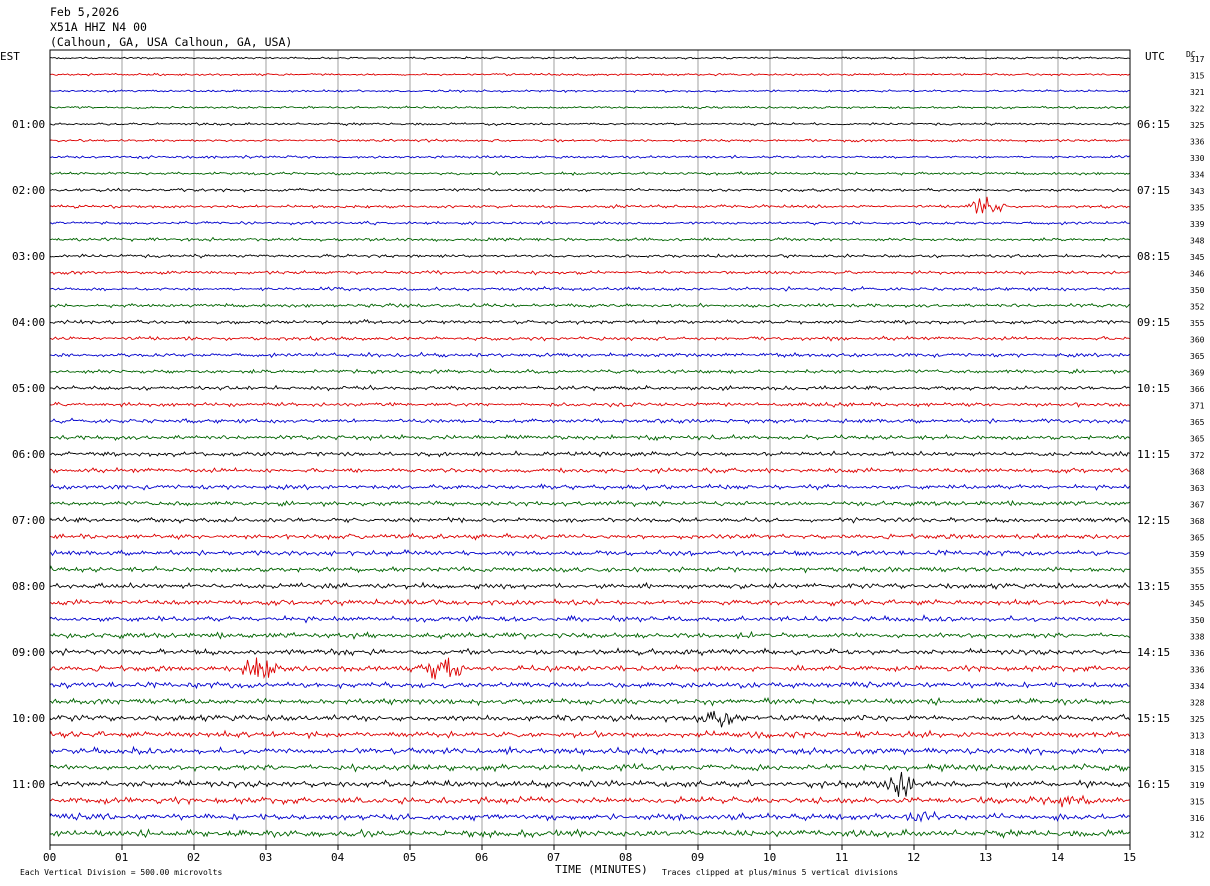 This screenshot has width=1210, height=886. I want to click on dc-value-7: 334, so click(1197, 175).